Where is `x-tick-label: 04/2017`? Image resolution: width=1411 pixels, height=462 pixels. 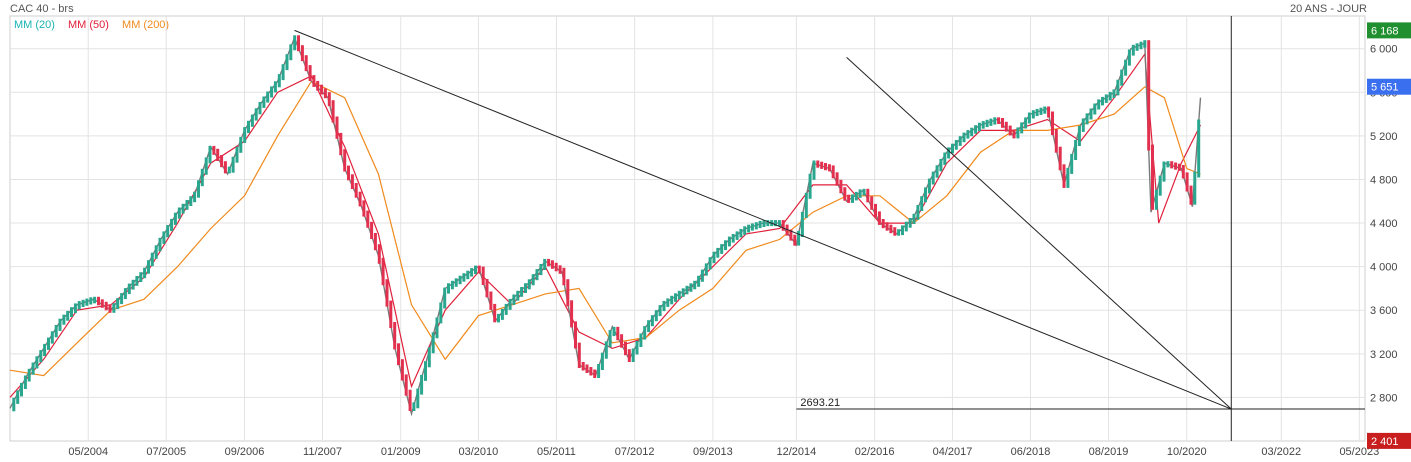
x-tick-label: 04/2017 is located at coordinates (953, 452).